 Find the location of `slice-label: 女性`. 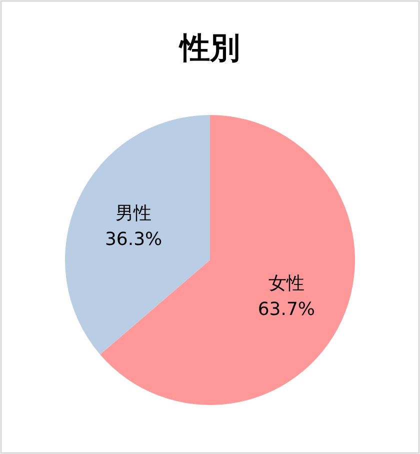

slice-label: 女性 is located at coordinates (286, 283).